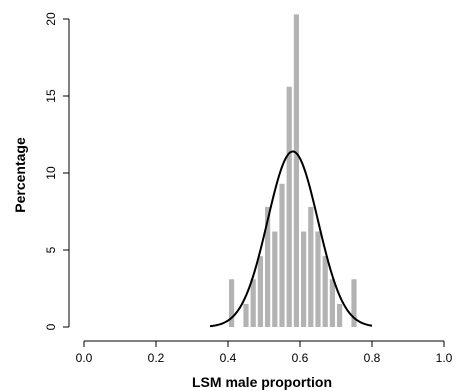 The image size is (462, 391). I want to click on x-tick-label: 1.0, so click(444, 358).